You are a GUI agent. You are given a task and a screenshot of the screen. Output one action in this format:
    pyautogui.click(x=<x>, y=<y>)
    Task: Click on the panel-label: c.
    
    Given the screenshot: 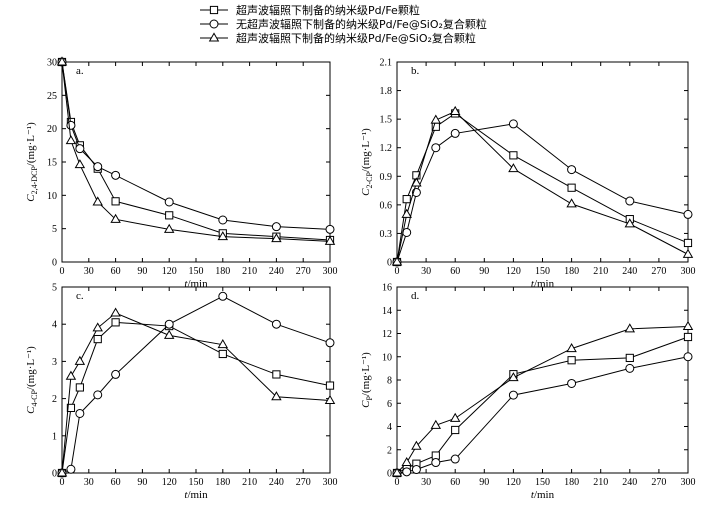 What is the action you would take?
    pyautogui.click(x=80, y=296)
    